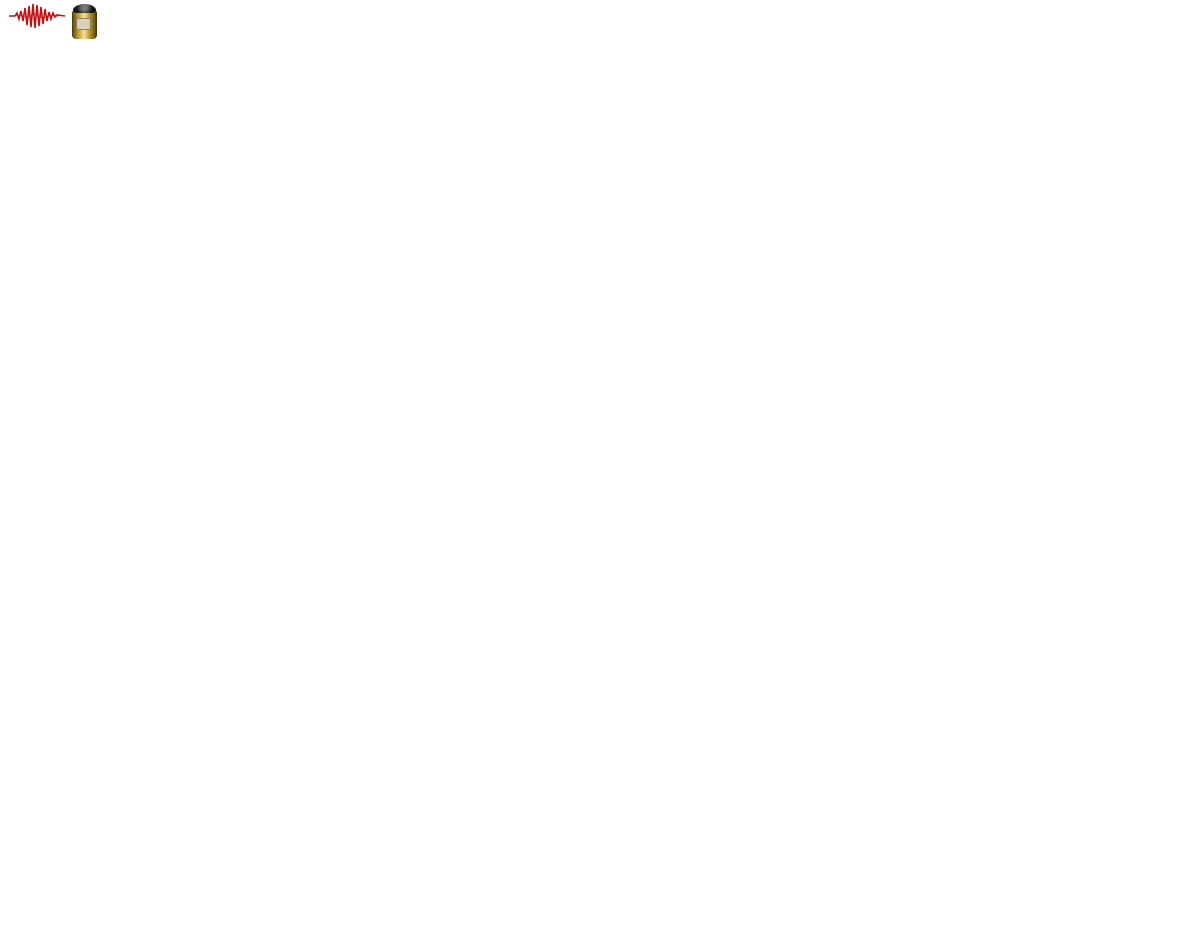 The height and width of the screenshot is (940, 1200). Describe the element at coordinates (600, 23) in the screenshot. I see `header` at that location.